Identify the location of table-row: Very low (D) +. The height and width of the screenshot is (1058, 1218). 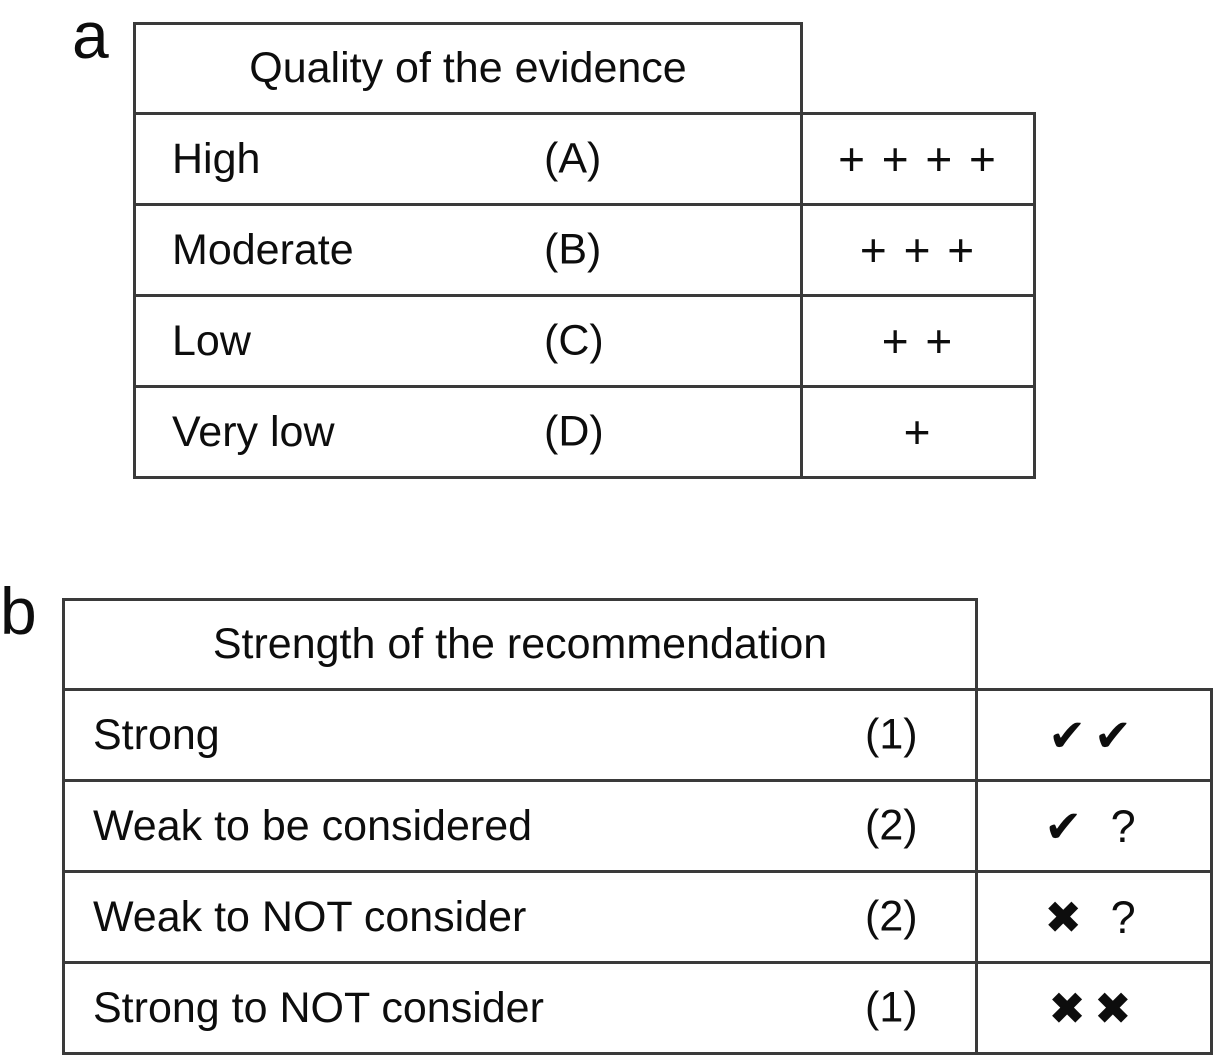
(584, 432).